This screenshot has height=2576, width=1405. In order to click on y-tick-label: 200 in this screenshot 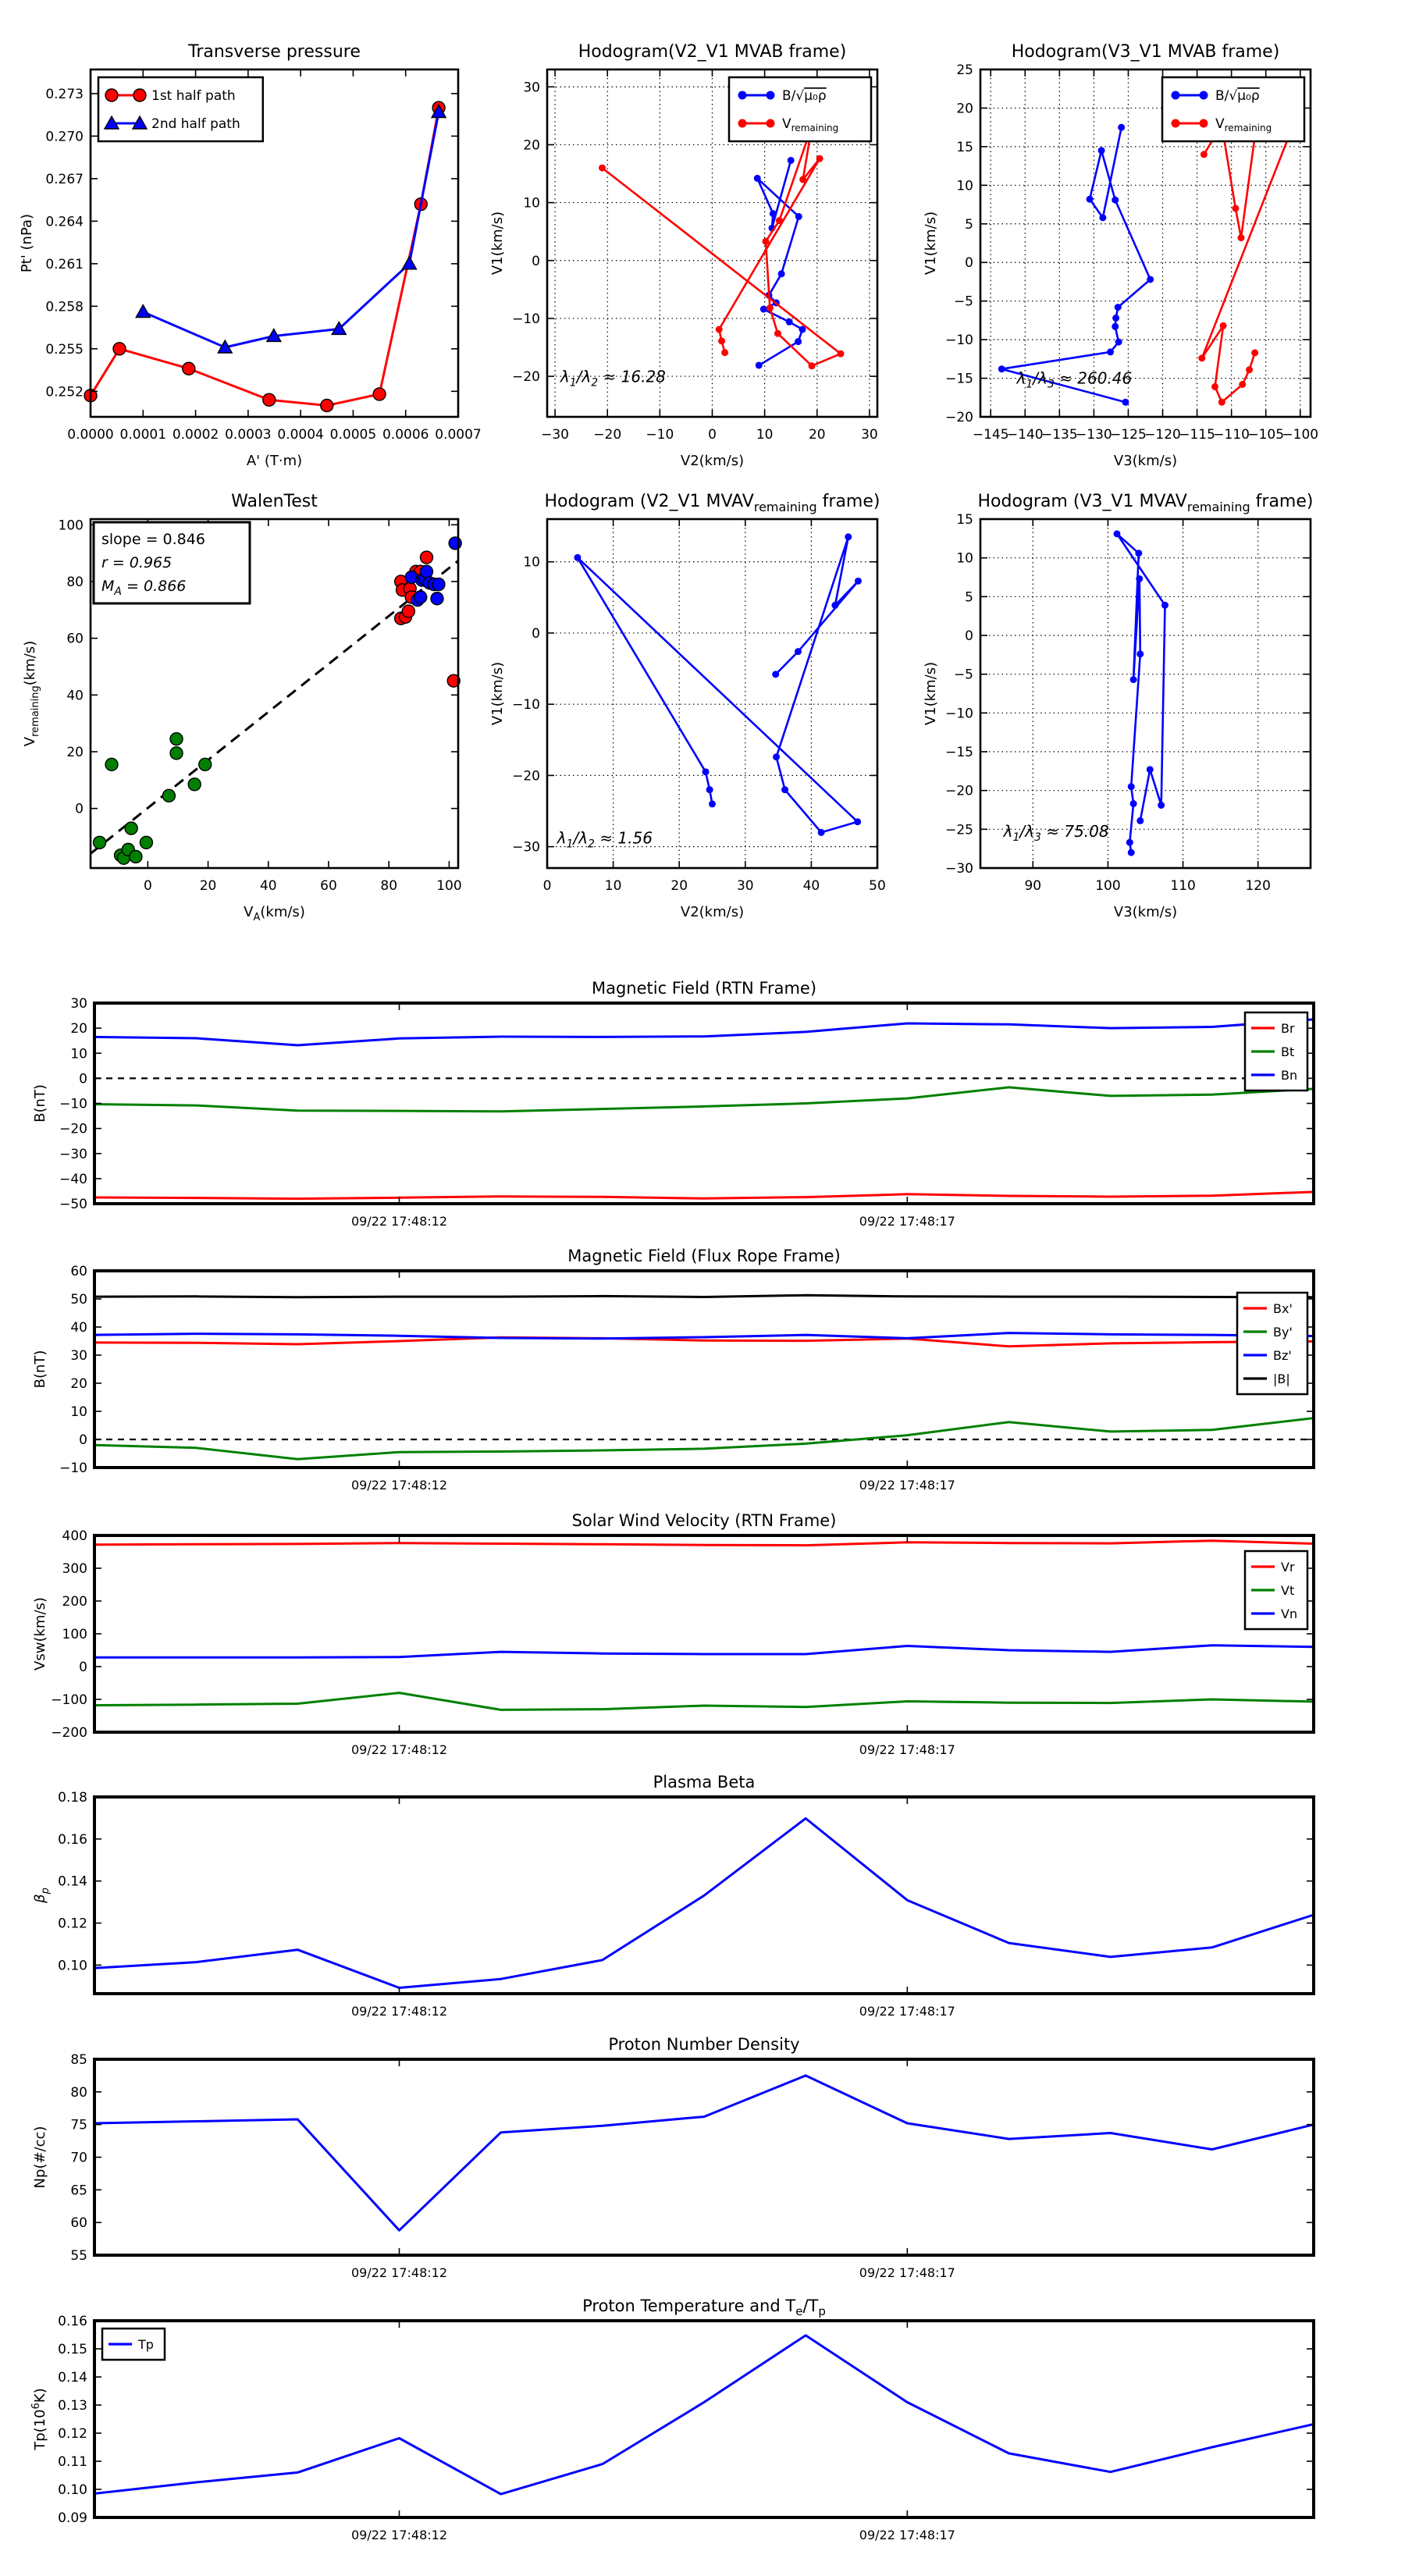, I will do `click(74, 1602)`.